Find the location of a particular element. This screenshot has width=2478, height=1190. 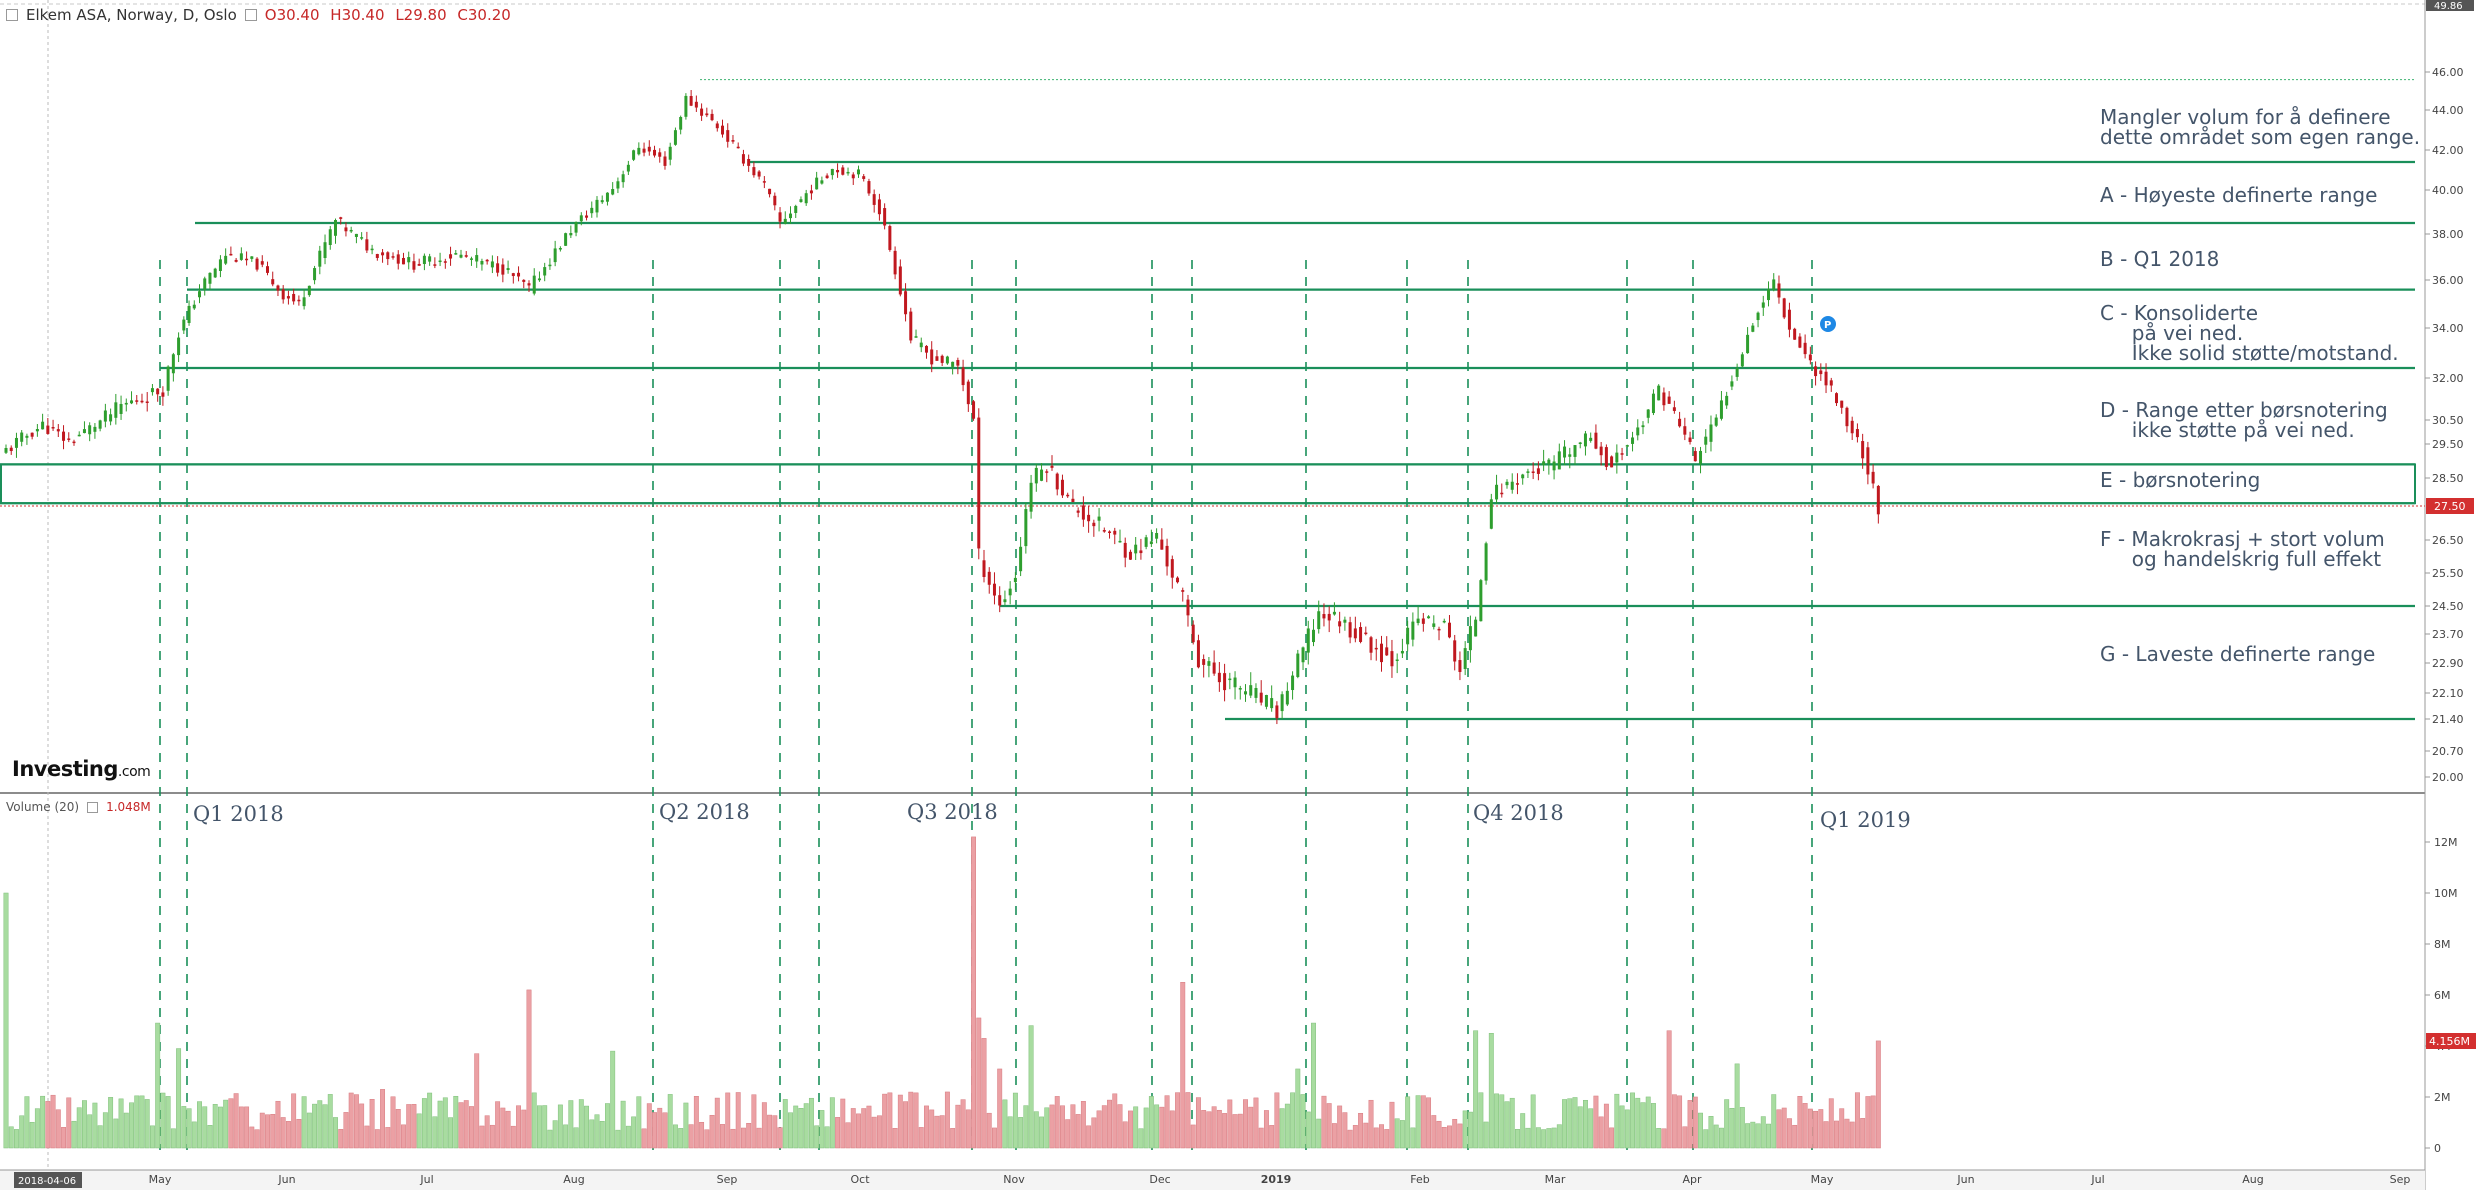

time-tick-label: Jun is located at coordinates (1965, 1179).